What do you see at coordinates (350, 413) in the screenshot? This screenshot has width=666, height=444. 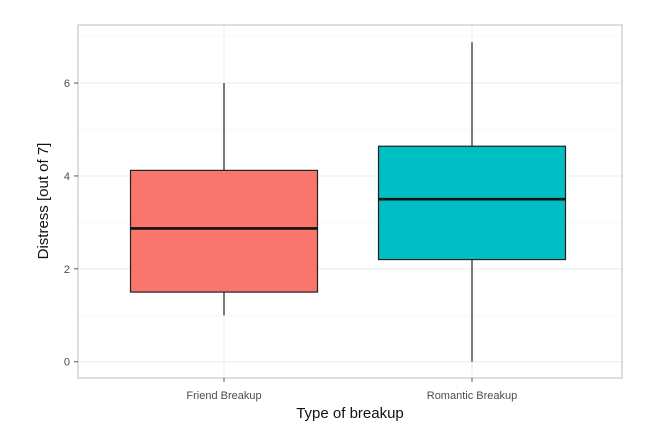 I see `x-axis-title: Type of breakup` at bounding box center [350, 413].